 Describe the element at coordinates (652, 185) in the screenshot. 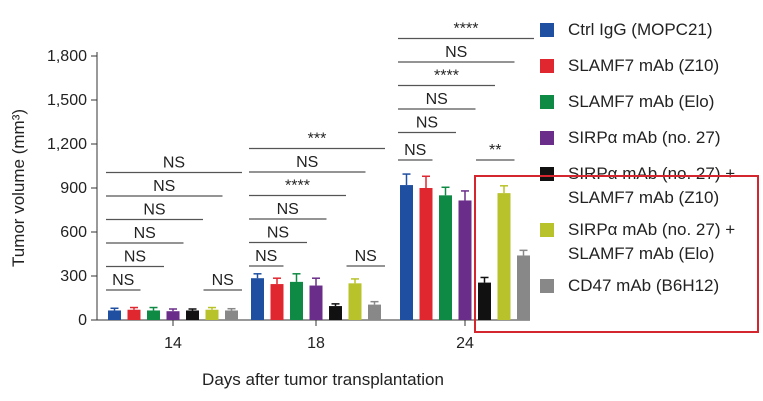

I see `legend-label: SIRPα mAb (no. 27) + SLAMF7 mAb (Z10)` at that location.